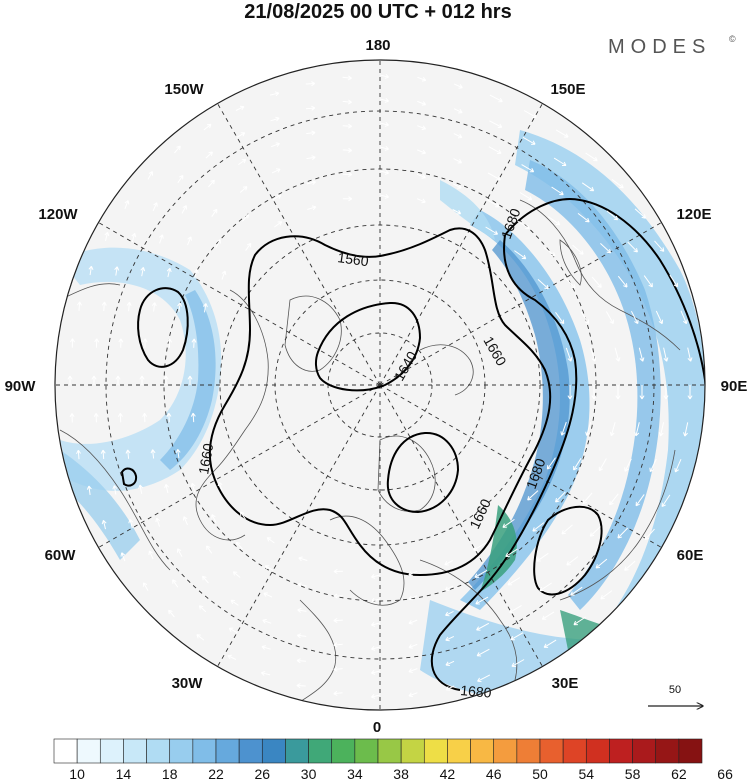 The image size is (750, 782). I want to click on coastline-greenland, so click(313, 333).